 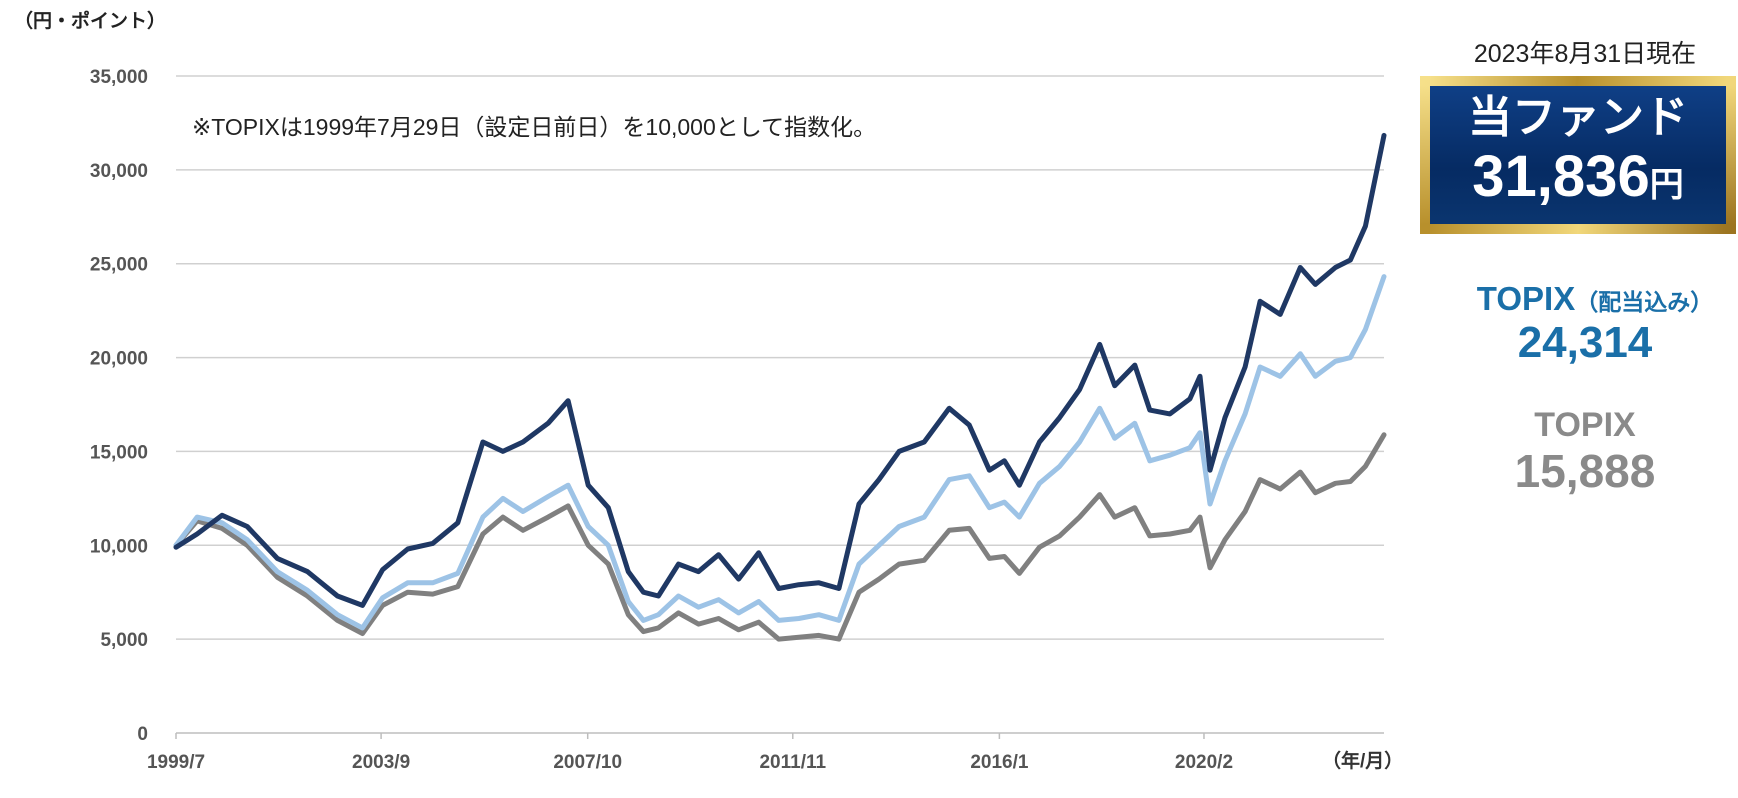 I want to click on fund-name: 当ファンド, so click(x=1578, y=117).